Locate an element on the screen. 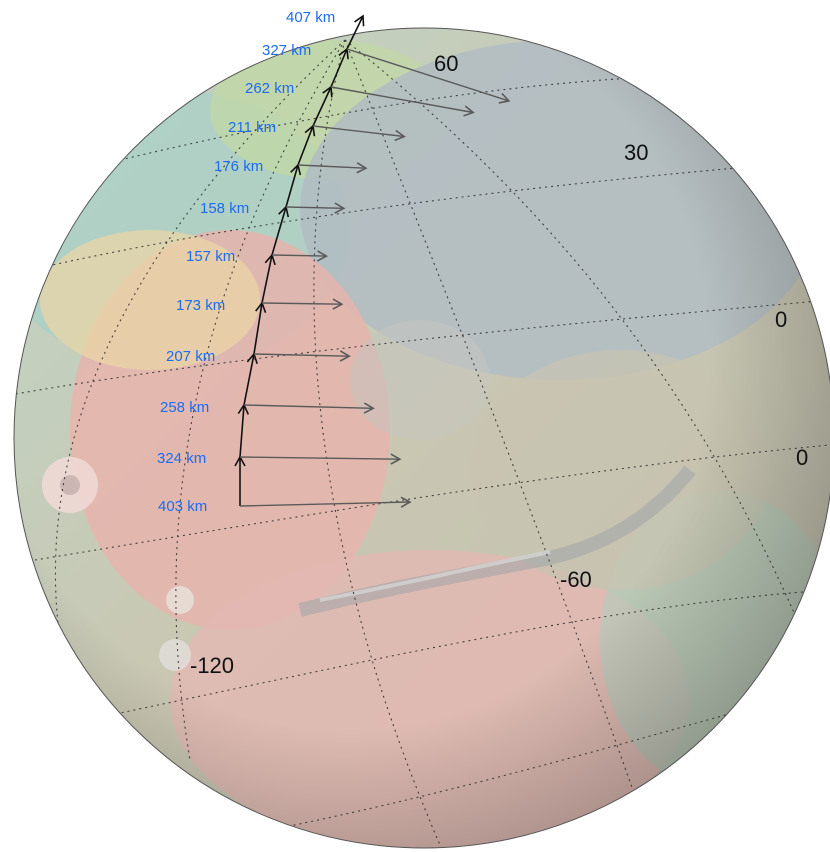 This screenshot has width=830, height=852. altitude-label: 211 km is located at coordinates (252, 127).